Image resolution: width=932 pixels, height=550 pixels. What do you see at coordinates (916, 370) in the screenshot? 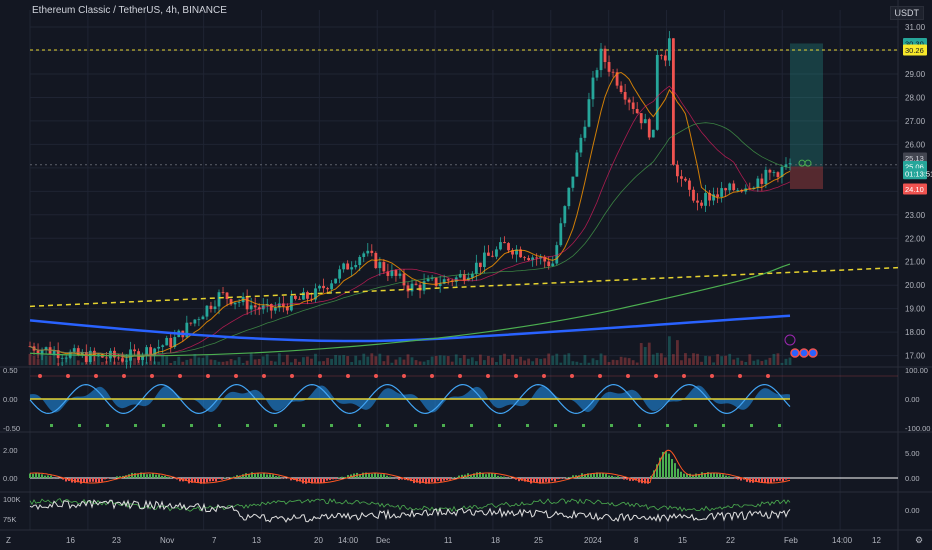
I see `osc1-right-tick: 100.00` at bounding box center [916, 370].